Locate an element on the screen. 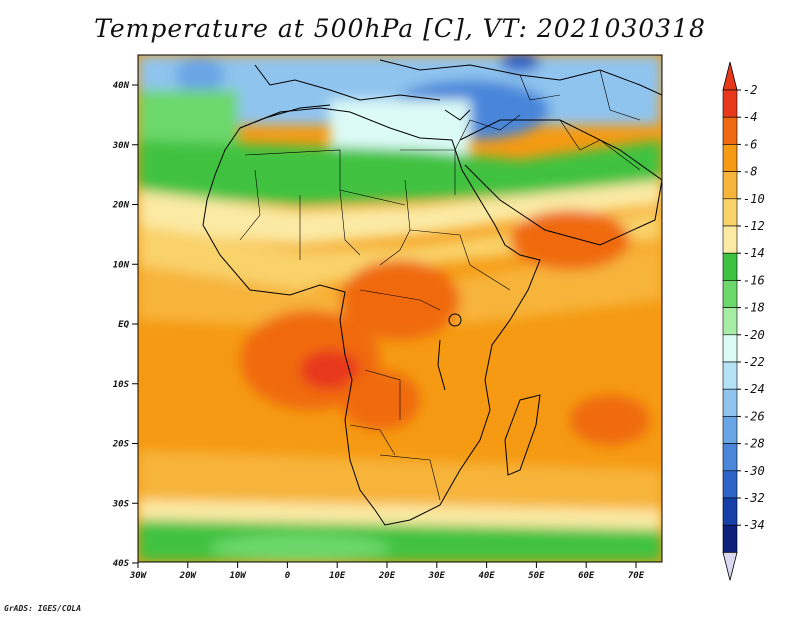 Image resolution: width=800 pixels, height=618 pixels. lon-label: 10E is located at coordinates (337, 576).